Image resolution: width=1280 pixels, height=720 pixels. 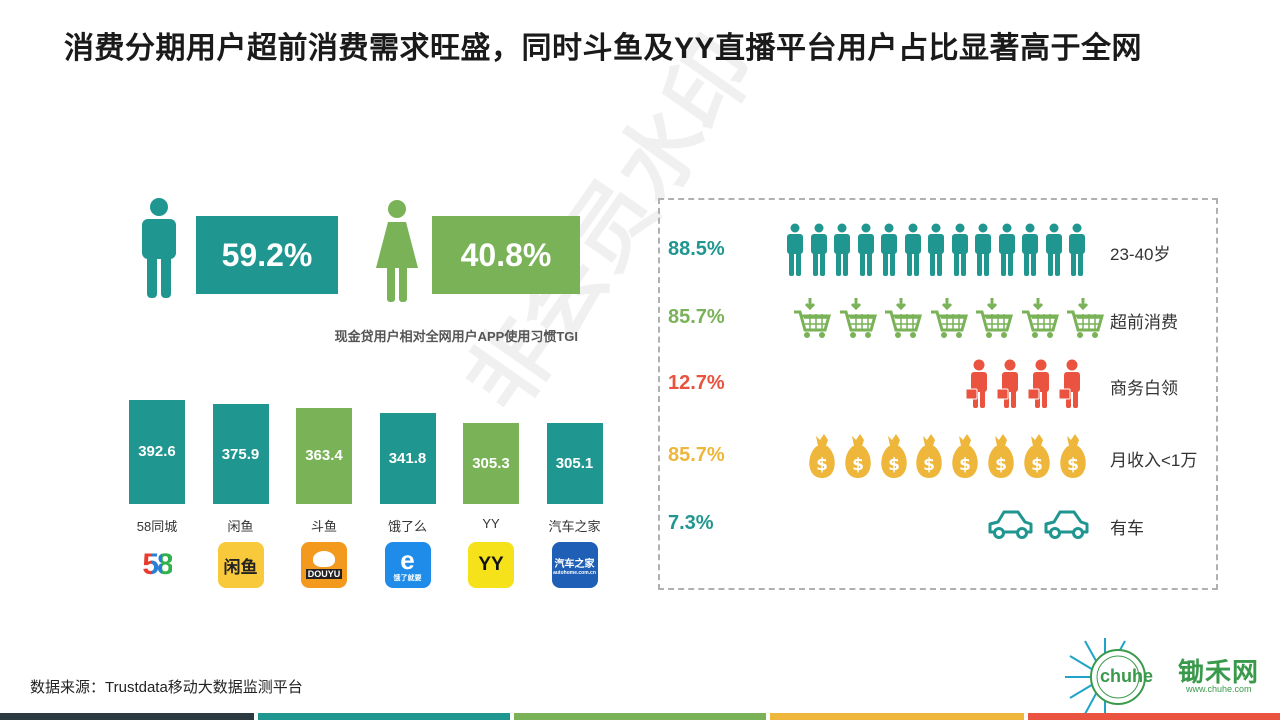 I want to click on strip-green, so click(x=640, y=716).